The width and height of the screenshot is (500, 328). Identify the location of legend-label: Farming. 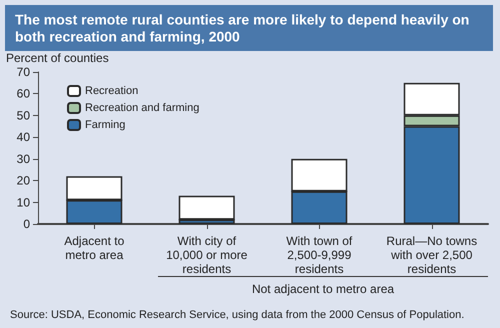
(105, 125).